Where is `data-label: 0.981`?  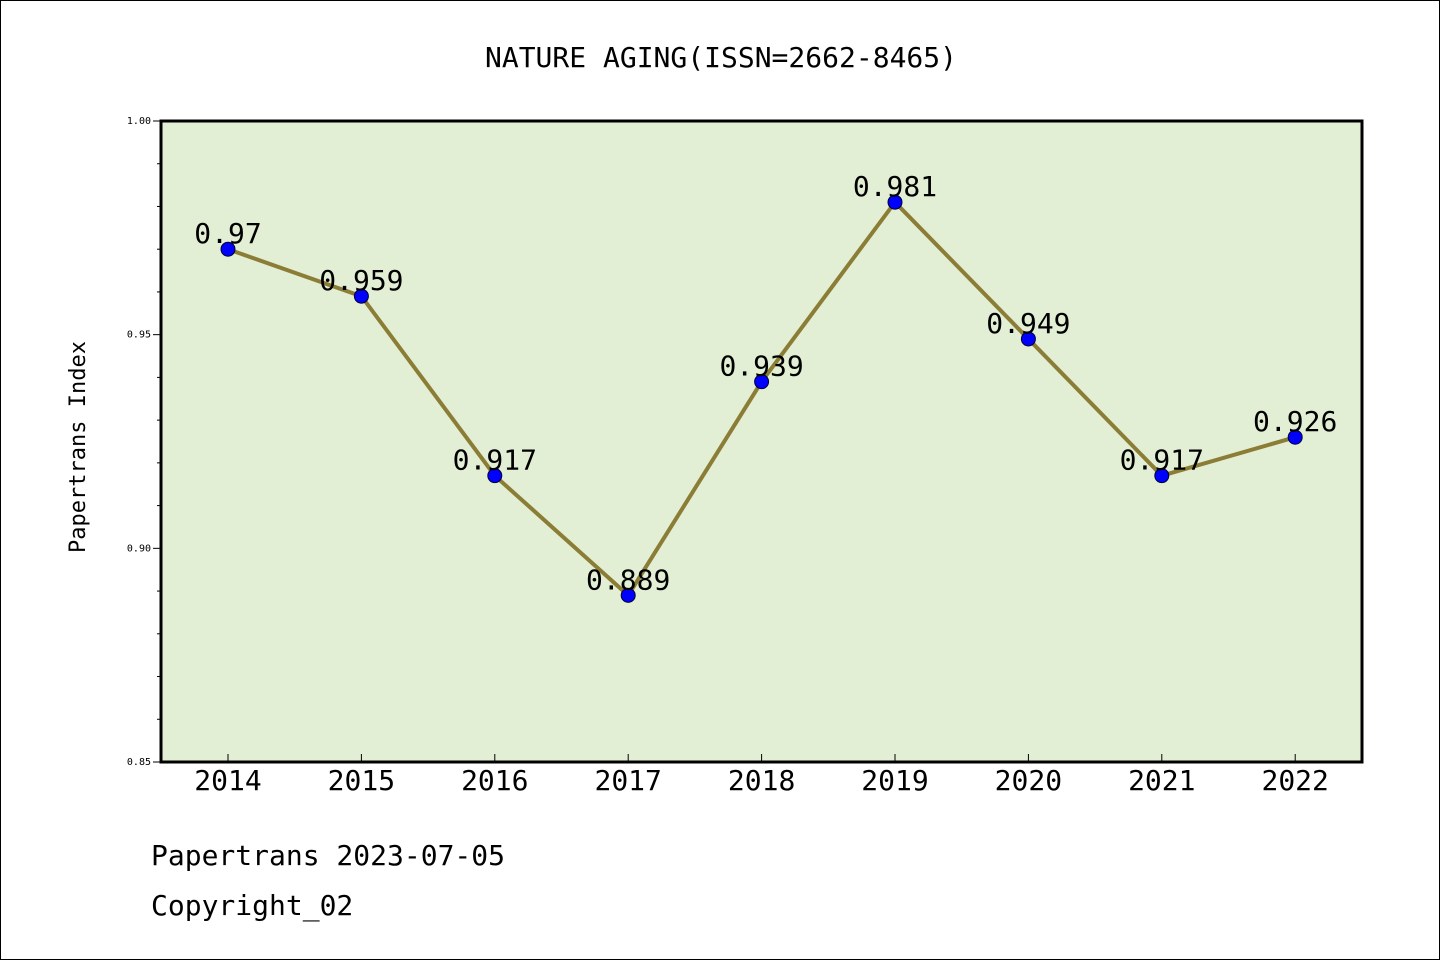
data-label: 0.981 is located at coordinates (895, 186).